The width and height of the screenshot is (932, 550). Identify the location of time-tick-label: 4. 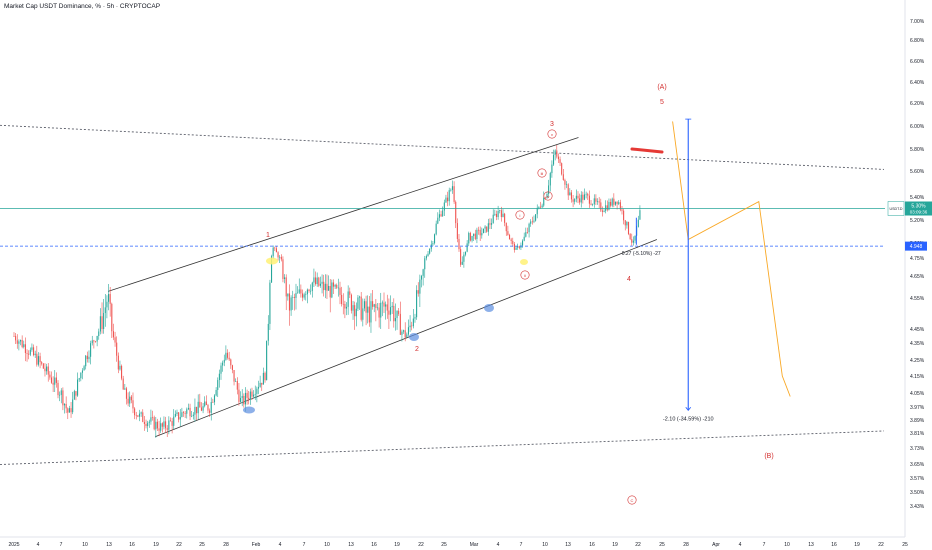
(740, 545).